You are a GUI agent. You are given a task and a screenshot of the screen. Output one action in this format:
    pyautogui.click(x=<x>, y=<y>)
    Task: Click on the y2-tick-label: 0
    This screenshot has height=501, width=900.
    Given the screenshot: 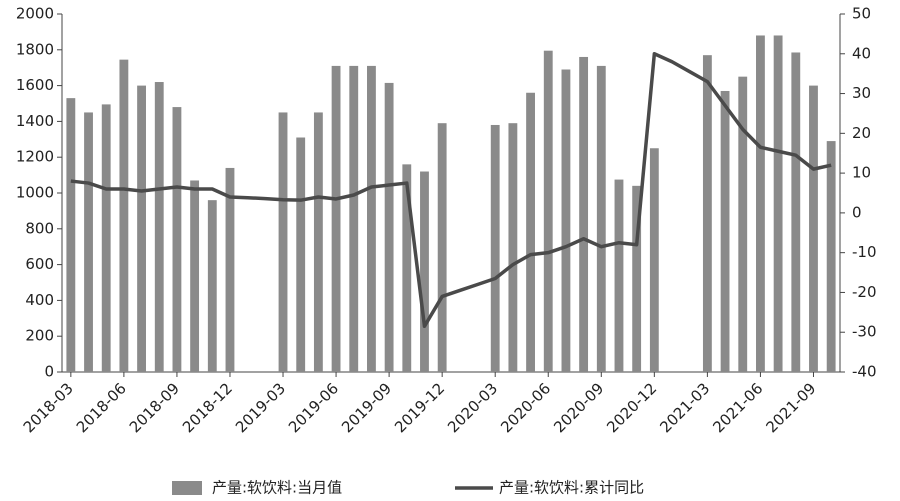 What is the action you would take?
    pyautogui.click(x=857, y=212)
    